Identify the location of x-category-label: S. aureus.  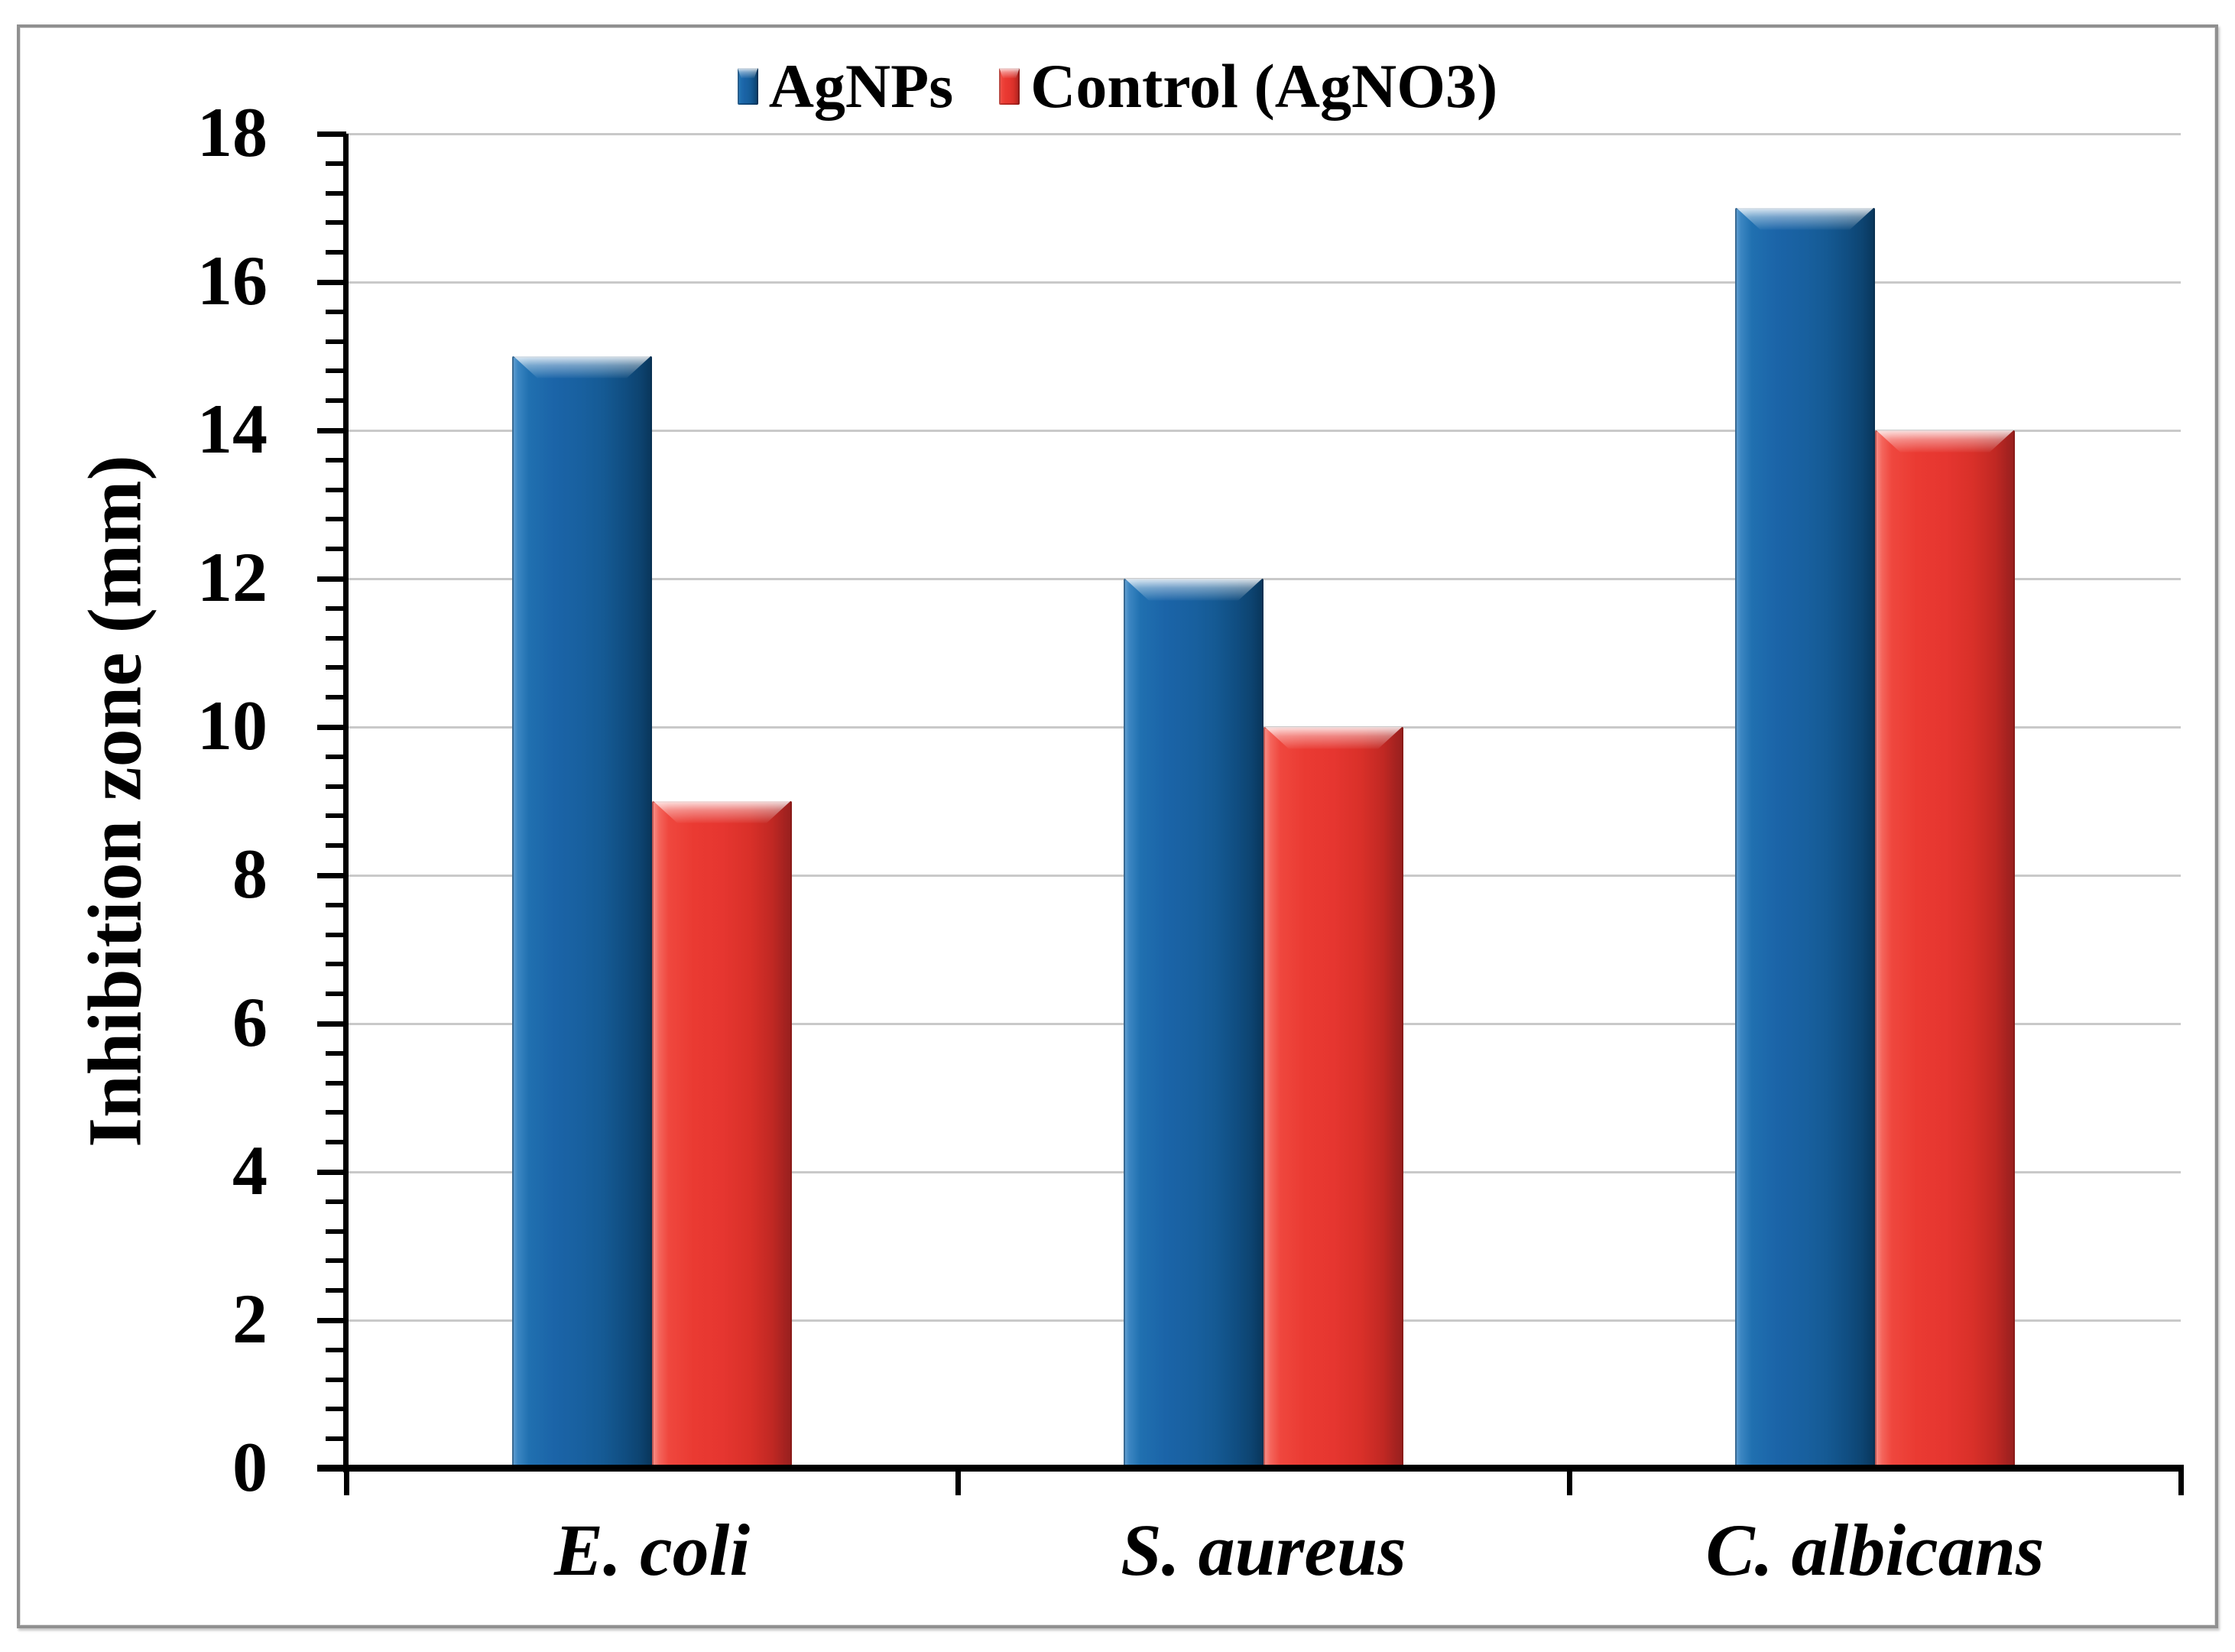
(1263, 1550).